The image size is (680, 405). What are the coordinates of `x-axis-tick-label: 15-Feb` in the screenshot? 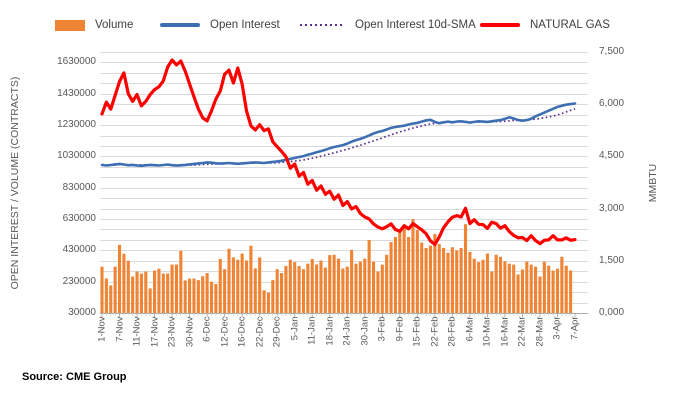 It's located at (417, 331).